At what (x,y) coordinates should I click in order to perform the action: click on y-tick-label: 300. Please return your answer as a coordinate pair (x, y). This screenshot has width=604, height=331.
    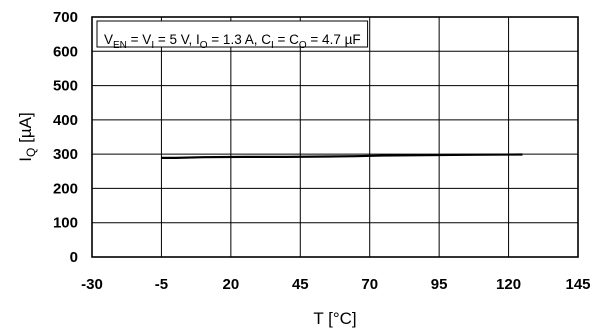
    Looking at the image, I should click on (65, 154).